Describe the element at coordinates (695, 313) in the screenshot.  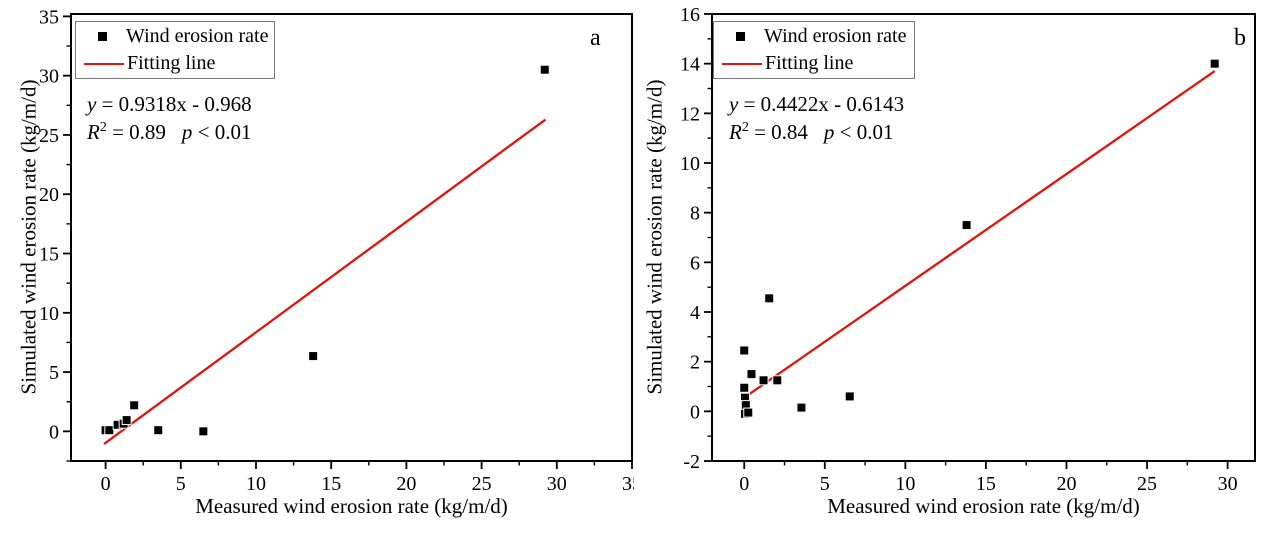
I see `y-axis-tick-label: 4` at that location.